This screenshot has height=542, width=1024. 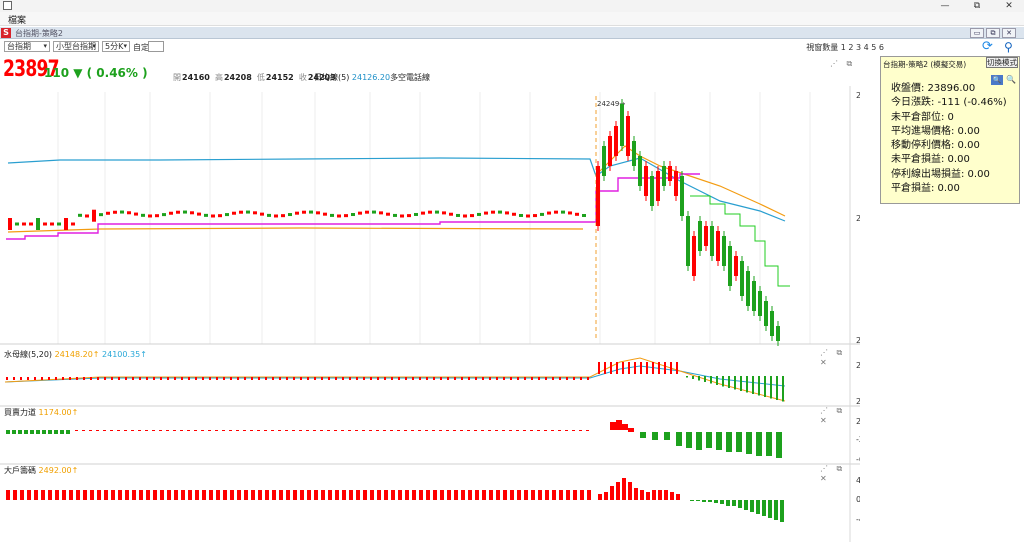 What do you see at coordinates (1011, 79) in the screenshot?
I see `zoom-out-icon: 🔍` at bounding box center [1011, 79].